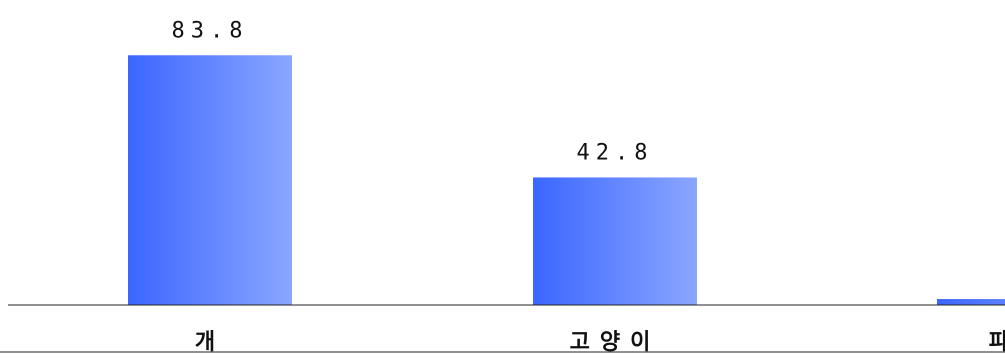  What do you see at coordinates (210, 342) in the screenshot?
I see `category-label-0: 개` at bounding box center [210, 342].